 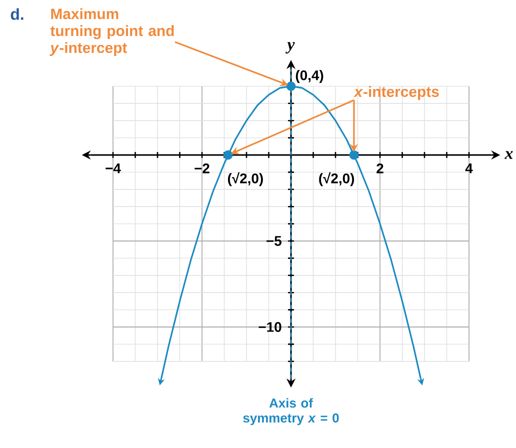 I want to click on x-tick-label: −2, so click(x=202, y=168).